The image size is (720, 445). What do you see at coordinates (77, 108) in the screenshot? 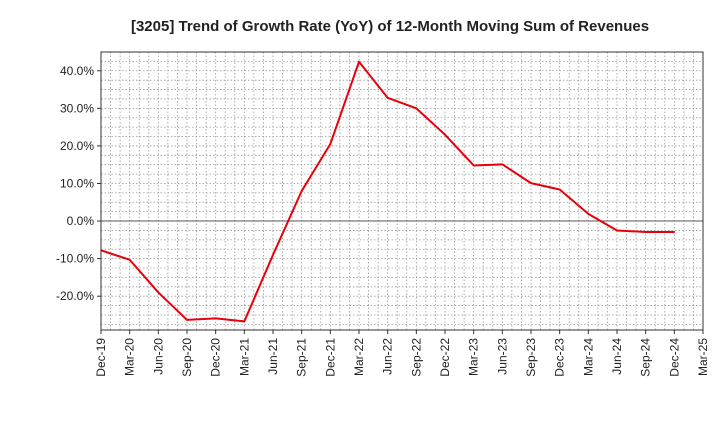
I see `y-tick-label: 30.0%` at bounding box center [77, 108].